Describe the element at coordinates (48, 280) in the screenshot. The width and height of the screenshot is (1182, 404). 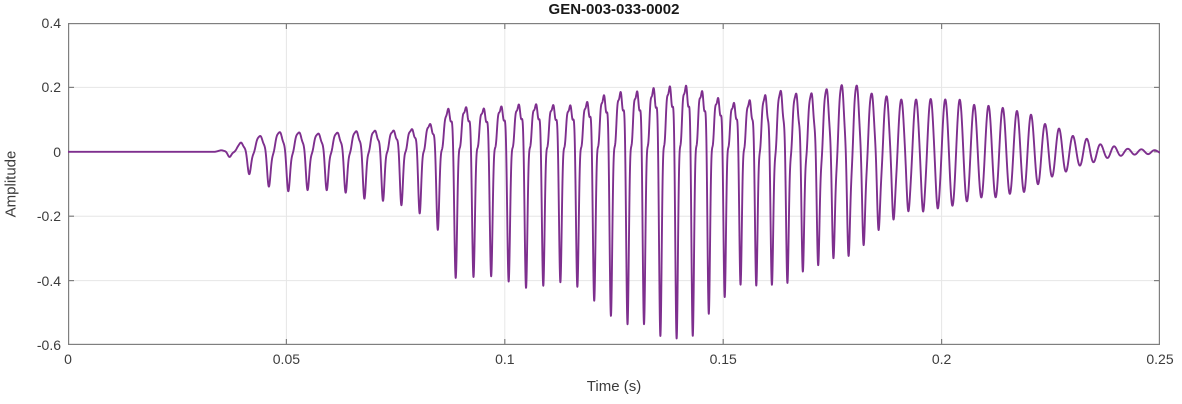
I see `y-tick-label: -0.4` at that location.